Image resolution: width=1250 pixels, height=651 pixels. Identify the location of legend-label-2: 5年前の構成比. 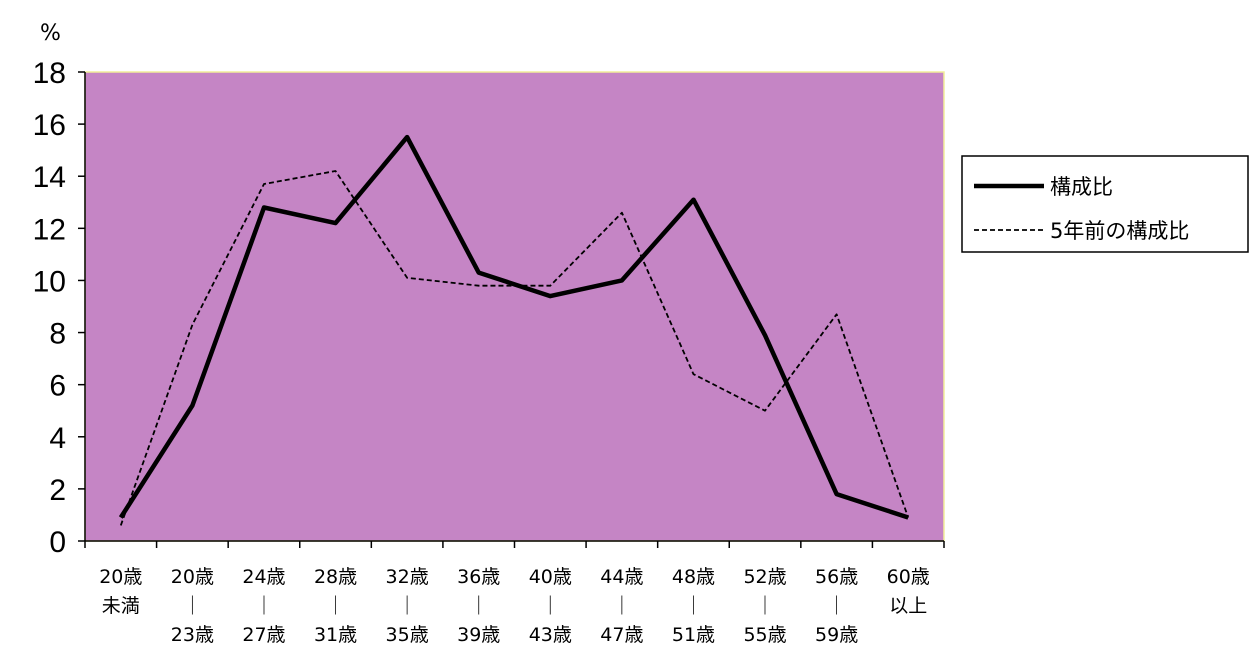
(1119, 231).